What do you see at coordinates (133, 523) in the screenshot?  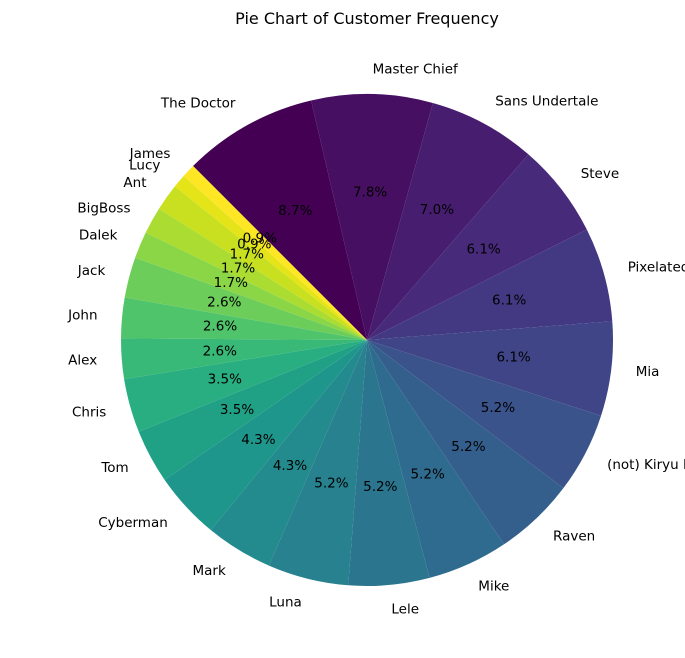 I see `slice-label: Cyberman` at bounding box center [133, 523].